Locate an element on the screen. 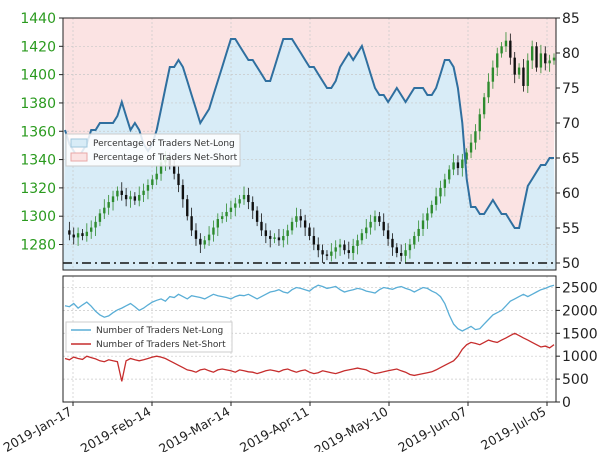 The width and height of the screenshot is (599, 452). percent-tick-label: 55 is located at coordinates (571, 229).